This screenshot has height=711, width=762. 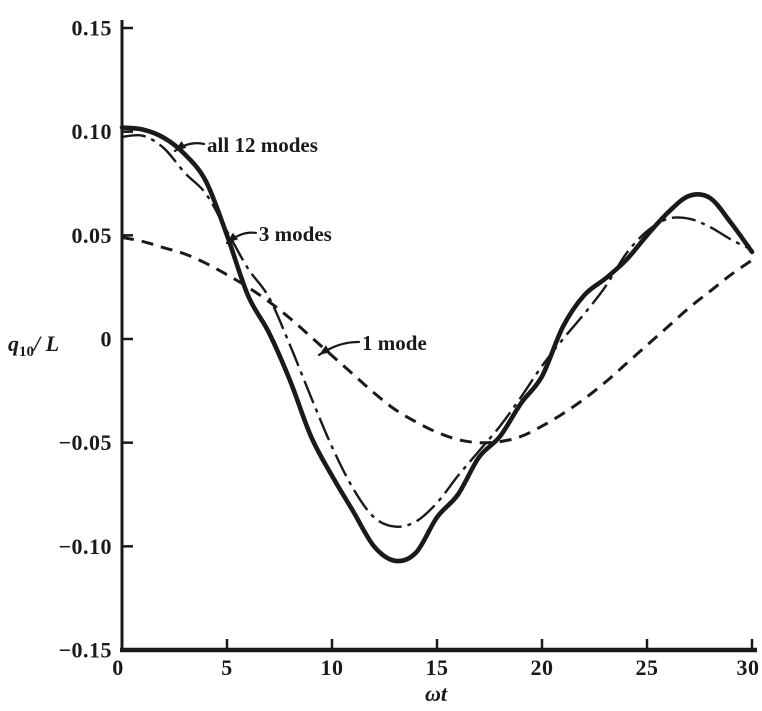 What do you see at coordinates (332, 667) in the screenshot?
I see `x-tick-label: 10` at bounding box center [332, 667].